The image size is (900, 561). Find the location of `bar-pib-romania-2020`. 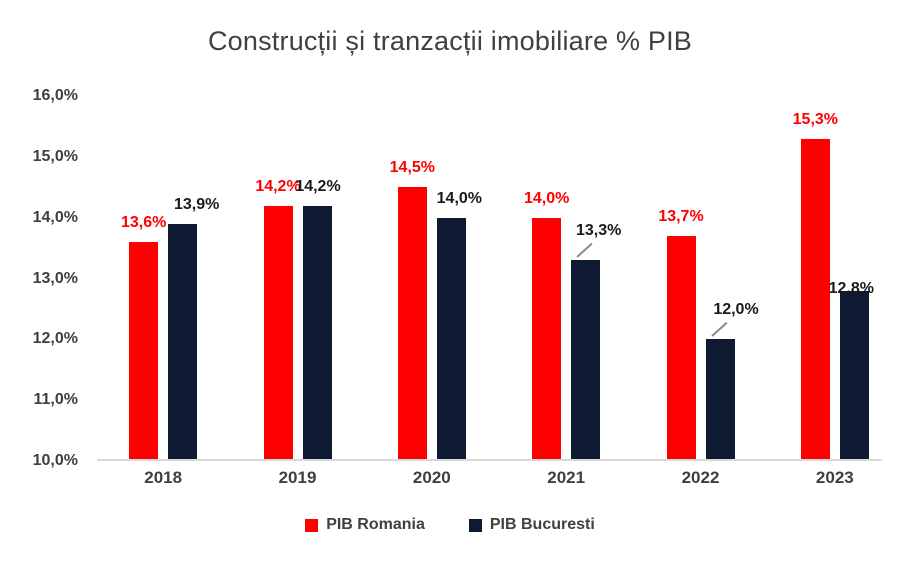

bar-pib-romania-2020 is located at coordinates (412, 324).